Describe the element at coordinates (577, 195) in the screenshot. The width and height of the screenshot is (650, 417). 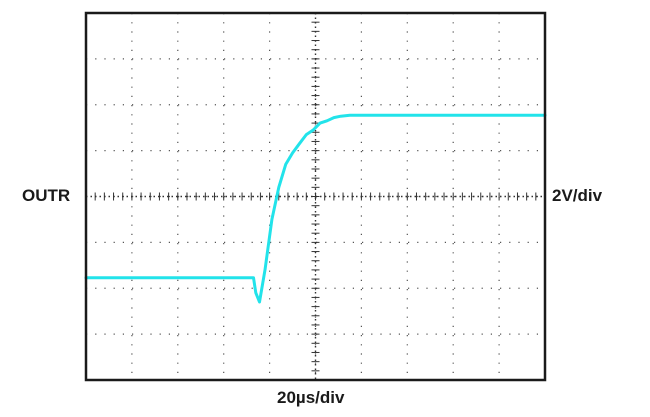
I see `vertical-scale-label: 2V/div` at that location.